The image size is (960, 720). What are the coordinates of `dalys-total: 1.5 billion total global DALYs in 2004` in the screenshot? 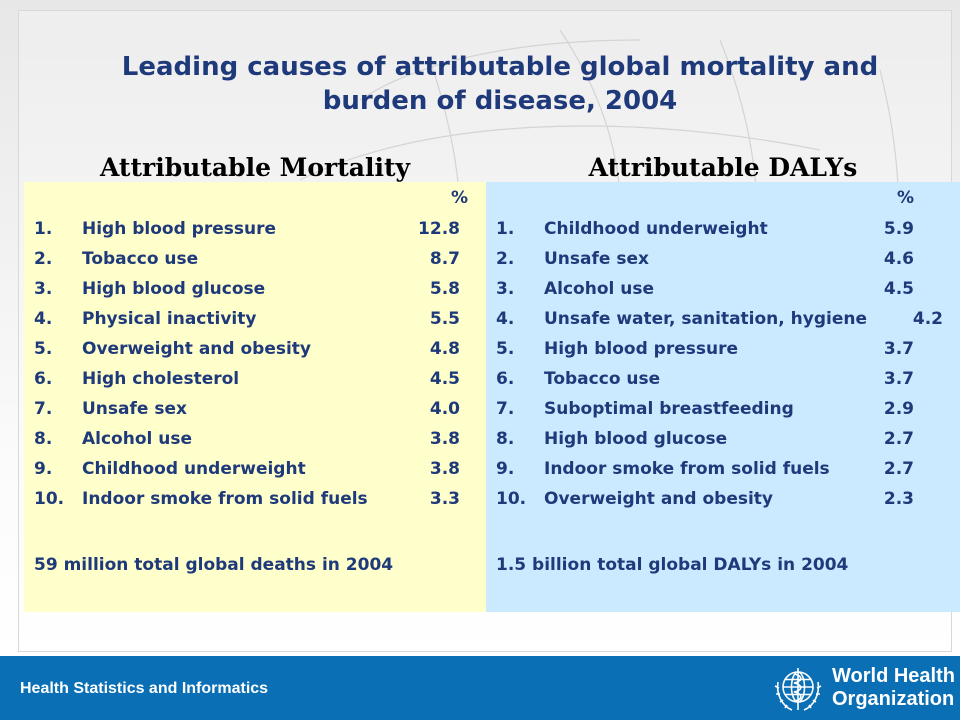 It's located at (672, 565).